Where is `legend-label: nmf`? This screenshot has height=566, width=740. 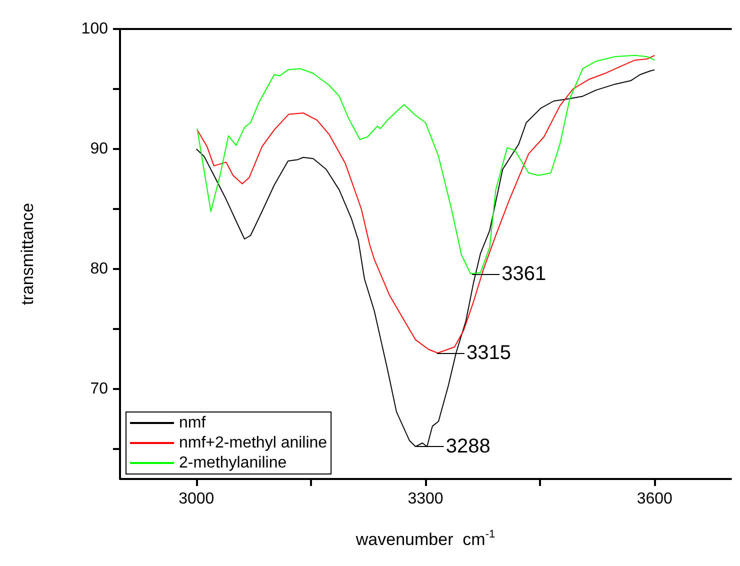
legend-label: nmf is located at coordinates (192, 423).